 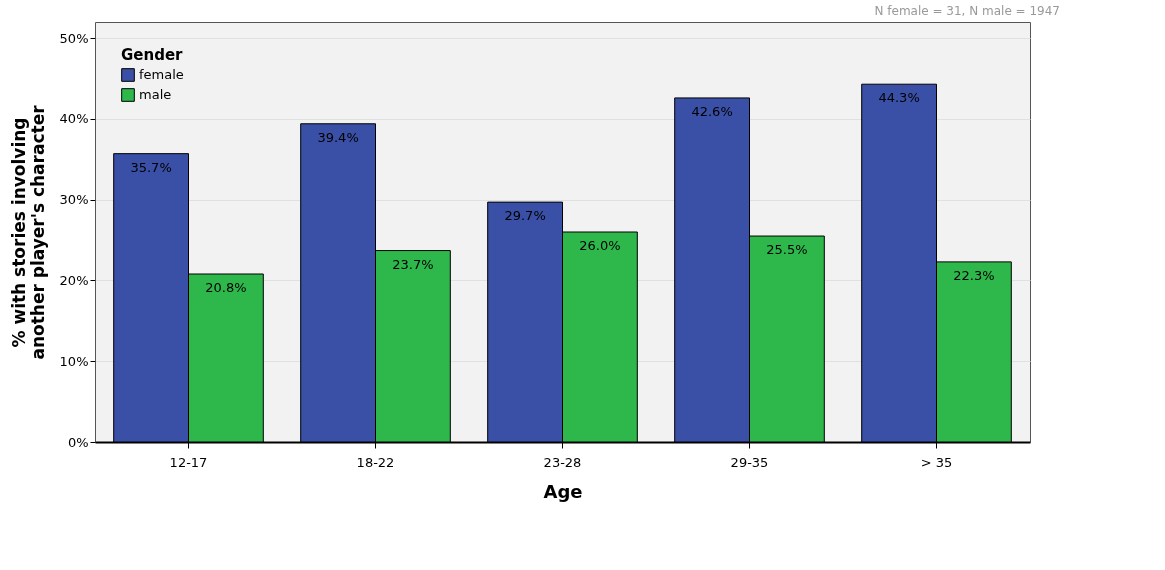 I want to click on data-label: 23.7%, so click(x=413, y=264).